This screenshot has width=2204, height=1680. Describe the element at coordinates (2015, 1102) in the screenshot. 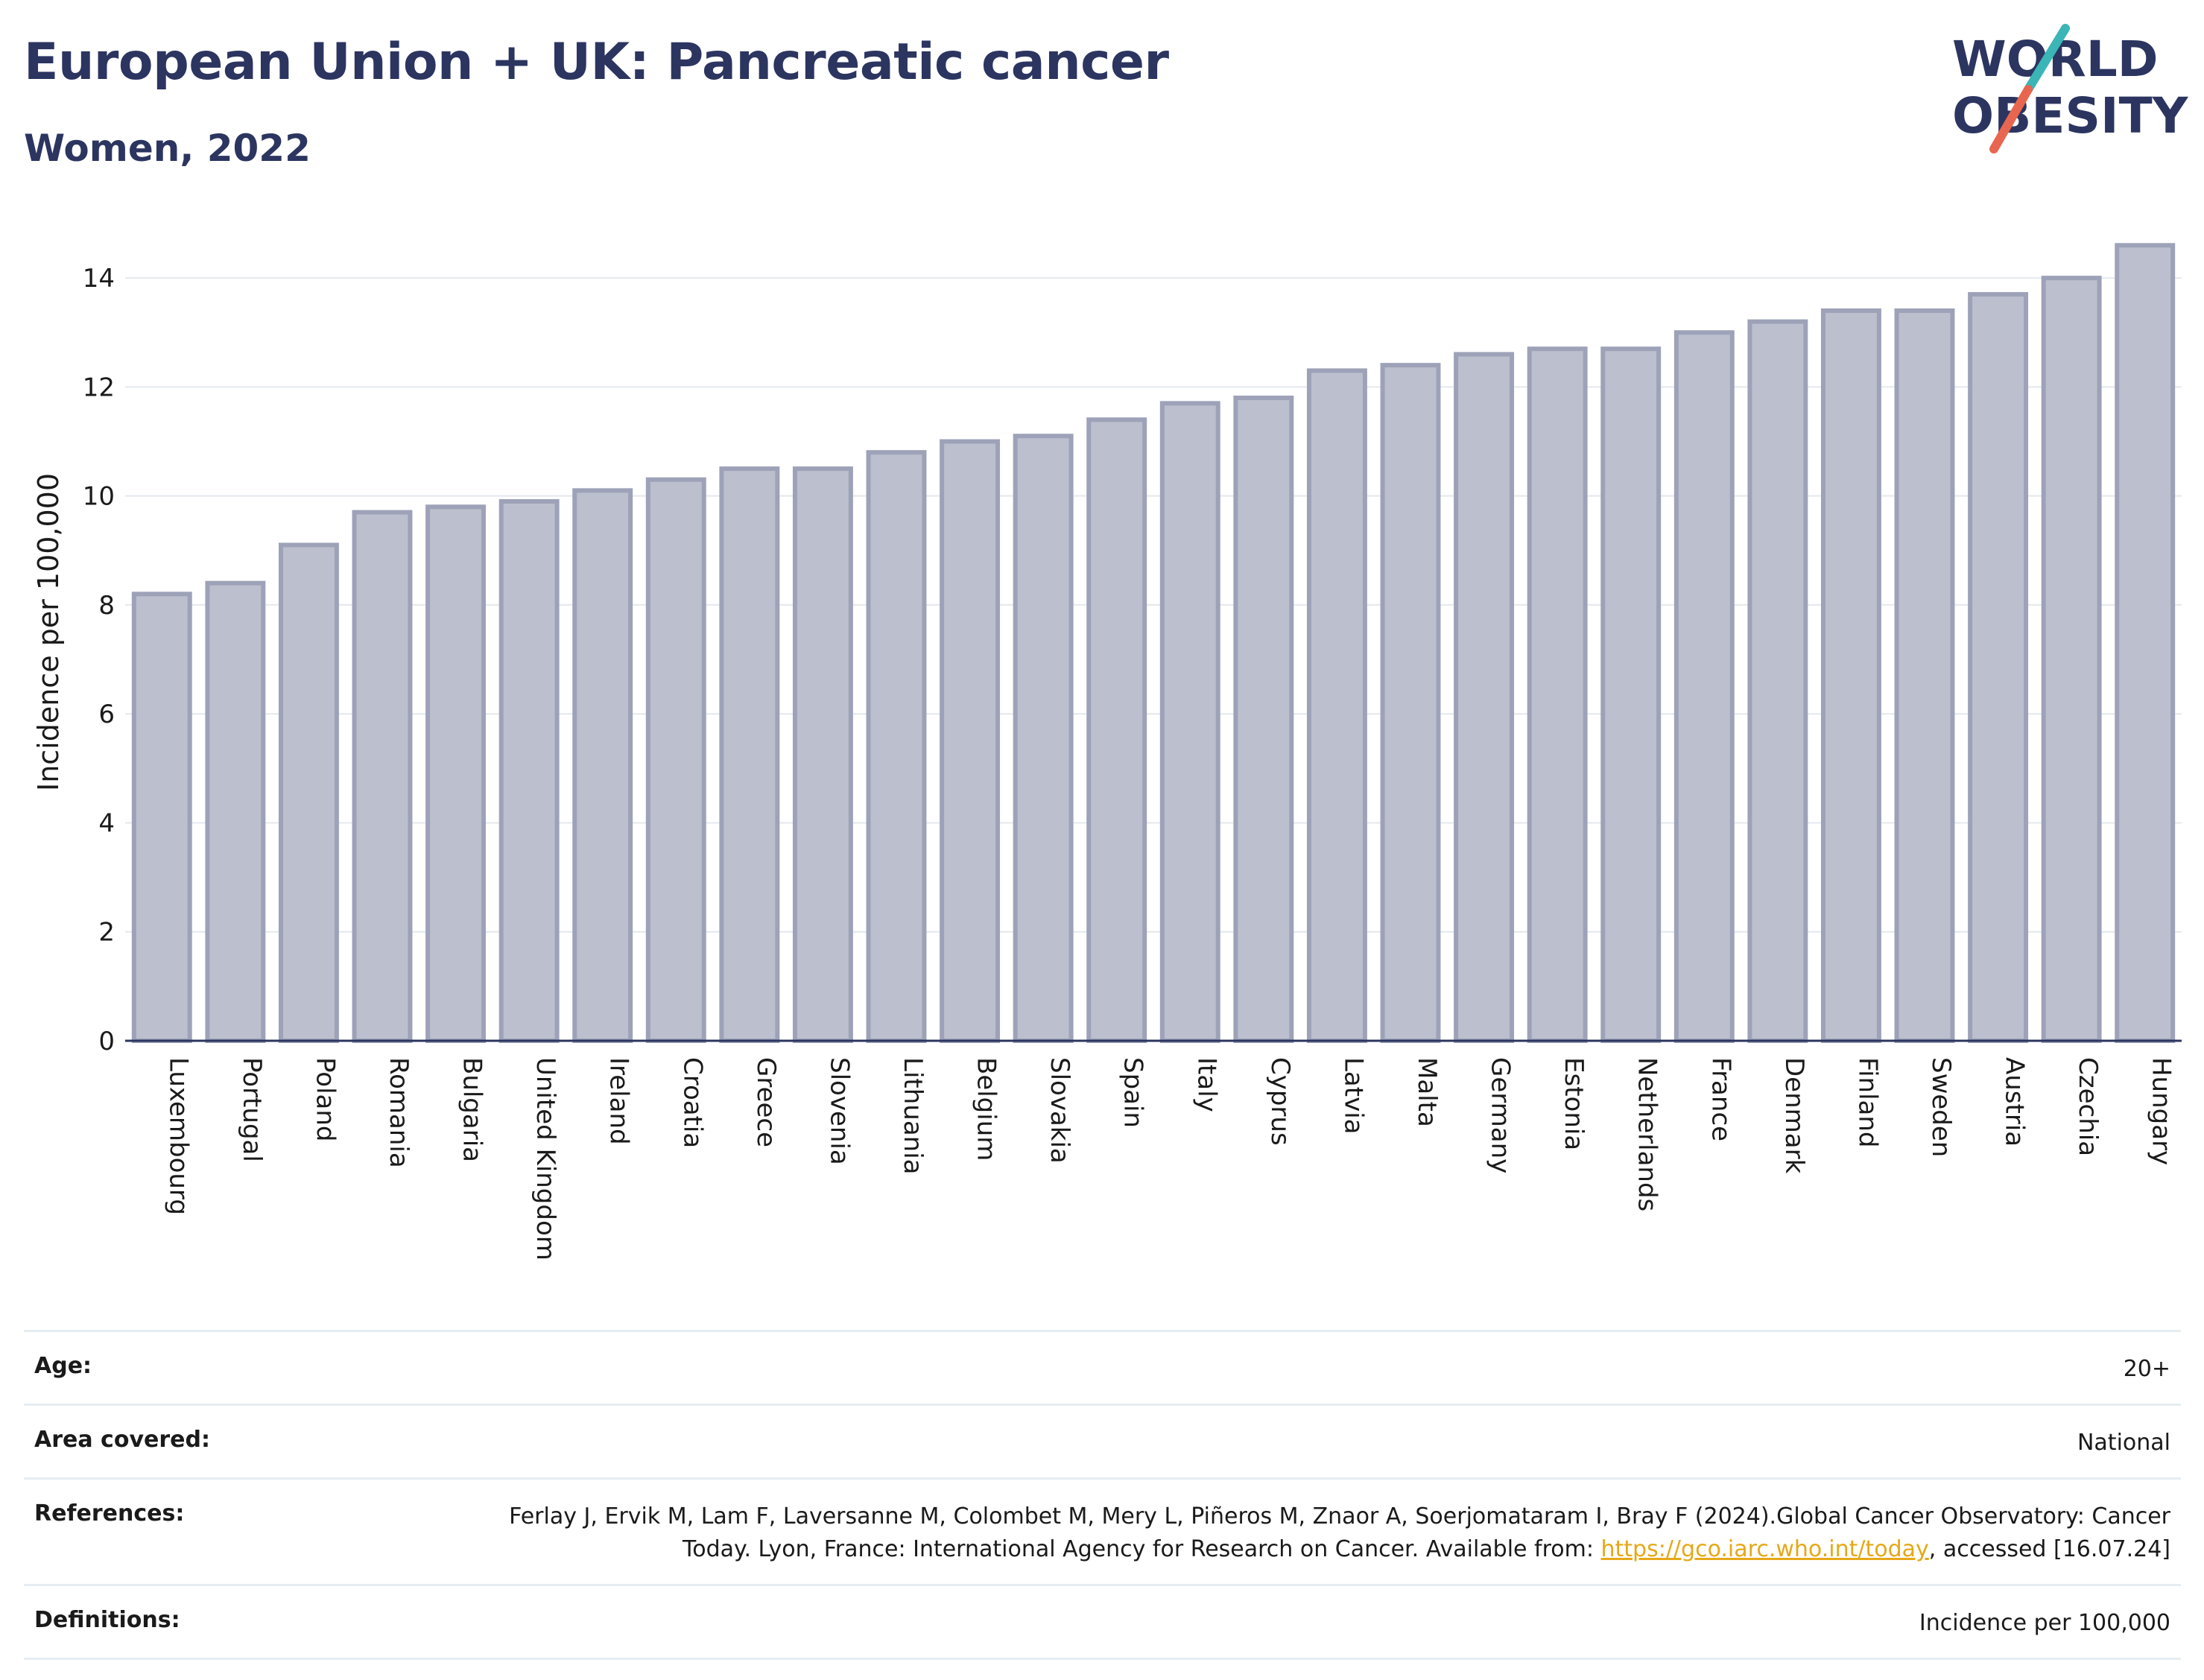

I see `x-category-label: Austria` at that location.